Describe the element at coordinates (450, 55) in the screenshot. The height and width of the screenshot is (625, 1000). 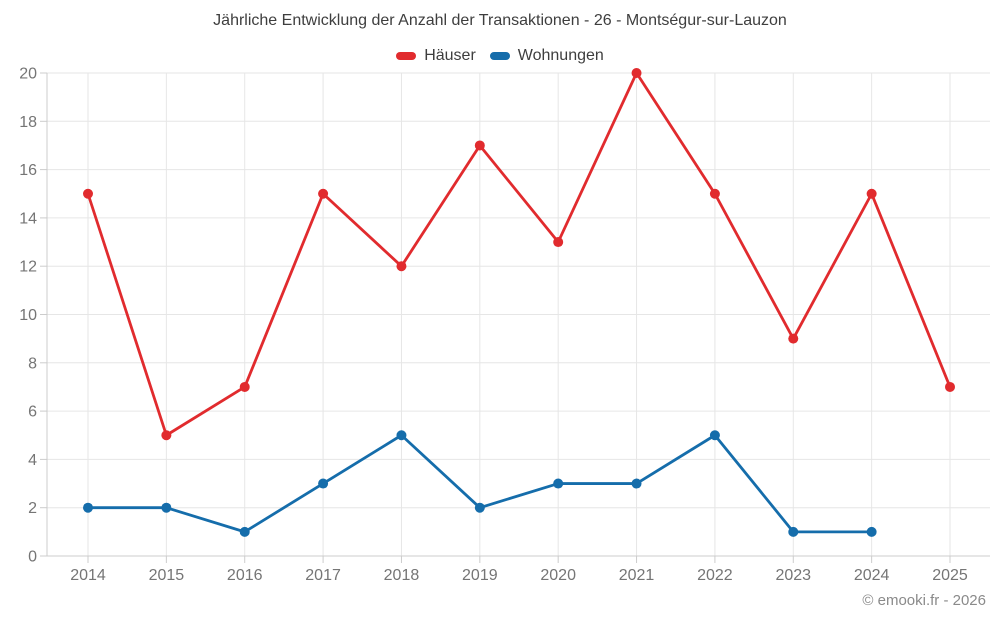
I see `legend-label-haeuser: Häuser` at that location.